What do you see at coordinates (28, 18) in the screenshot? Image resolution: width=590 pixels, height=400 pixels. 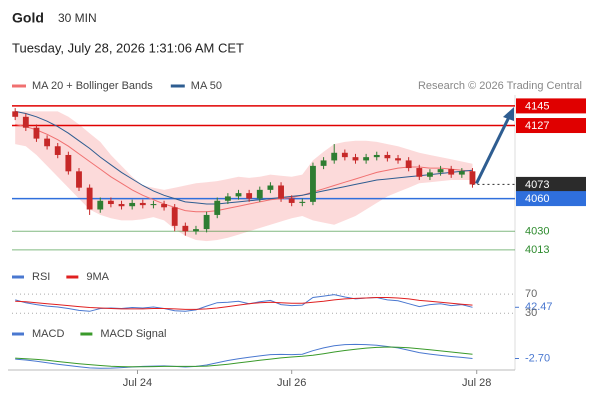 I see `title: Gold` at bounding box center [28, 18].